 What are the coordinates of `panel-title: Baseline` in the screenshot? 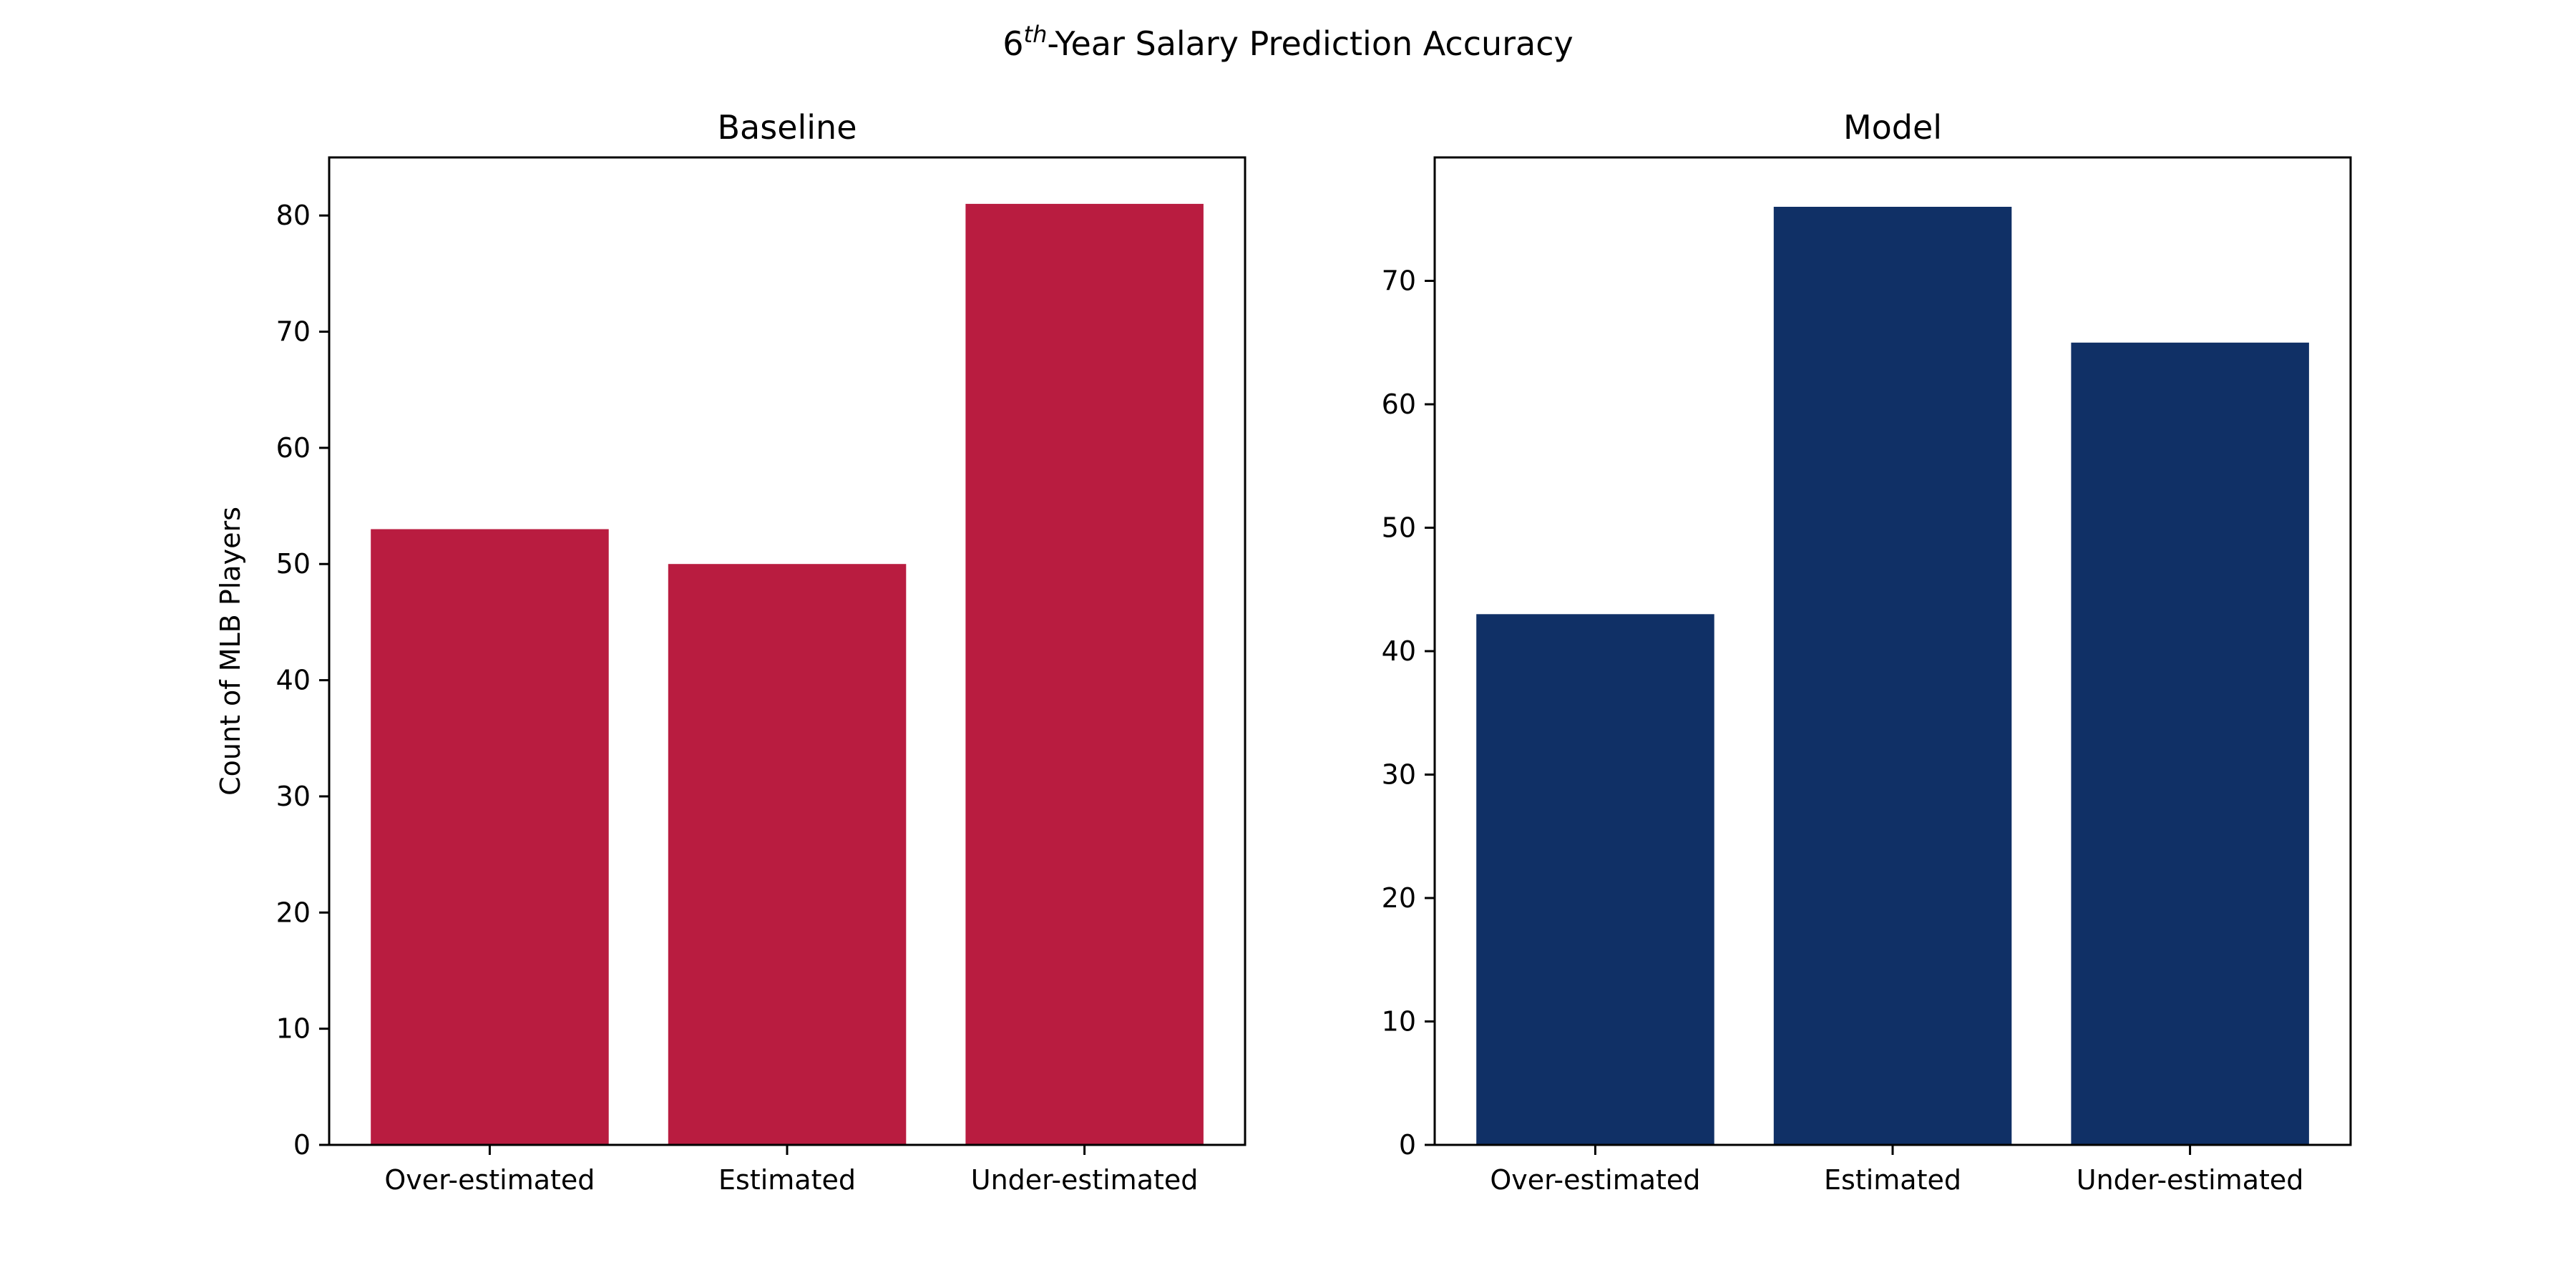 It's located at (787, 127).